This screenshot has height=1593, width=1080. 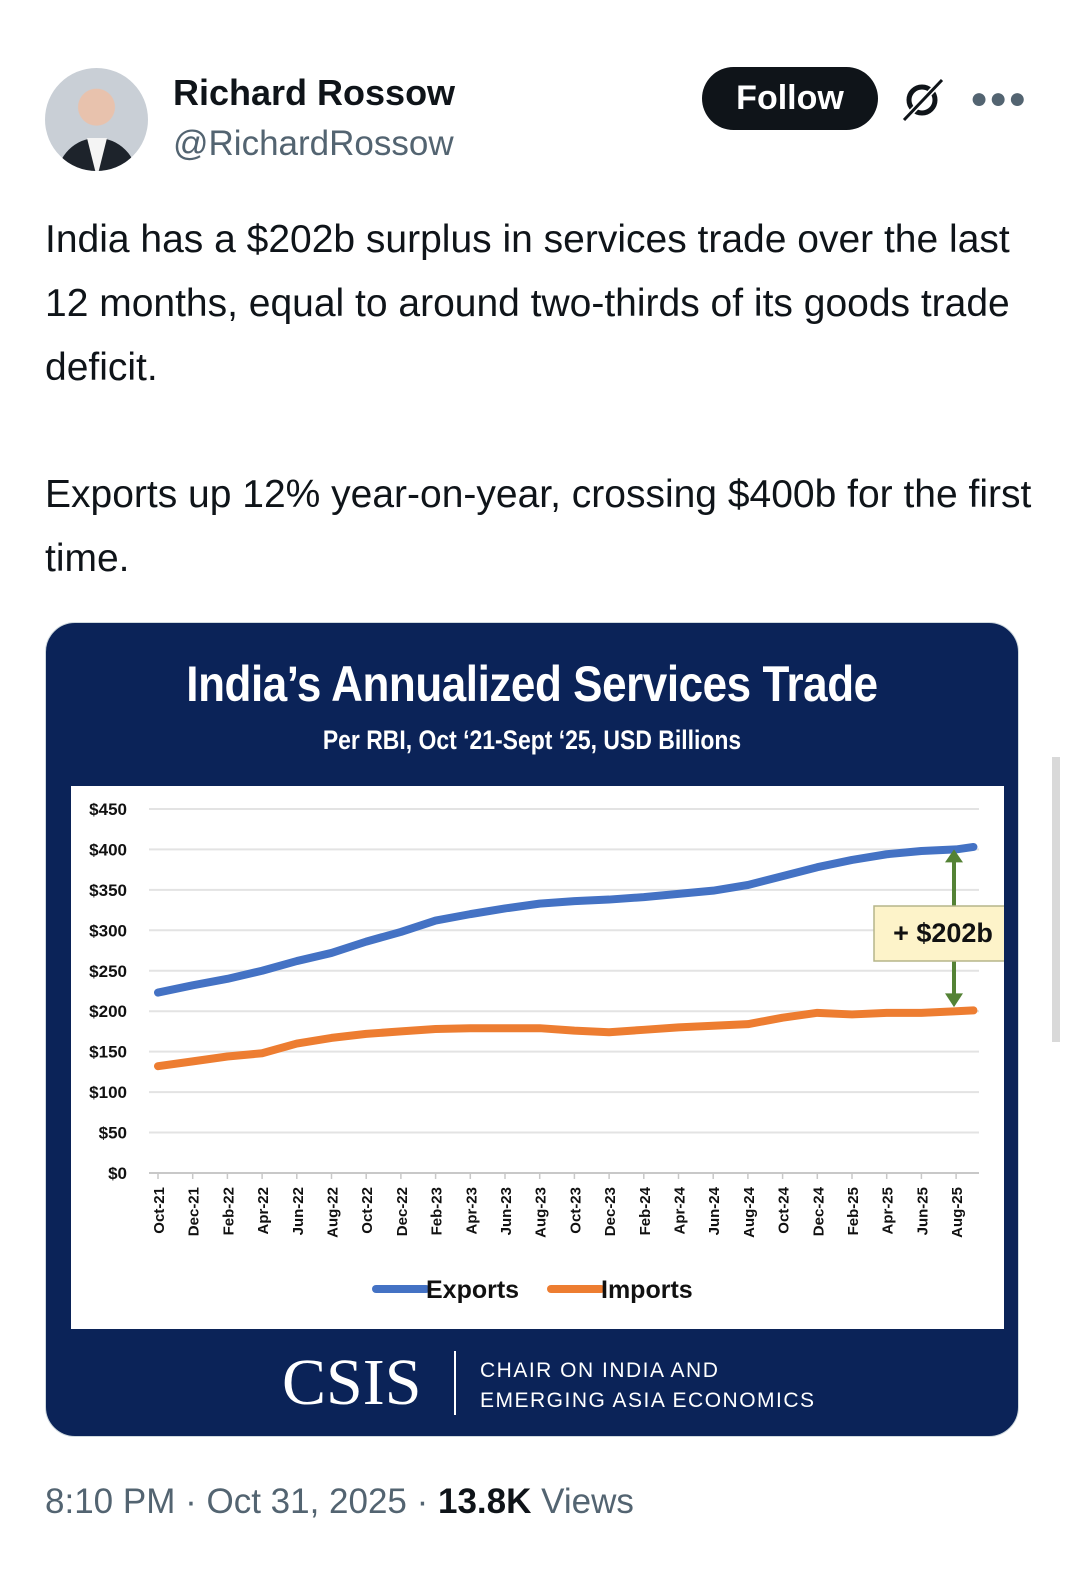 I want to click on chart-subtitle: Per RBI, Oct ‘21-Sept ‘25, USD Billions, so click(x=532, y=740).